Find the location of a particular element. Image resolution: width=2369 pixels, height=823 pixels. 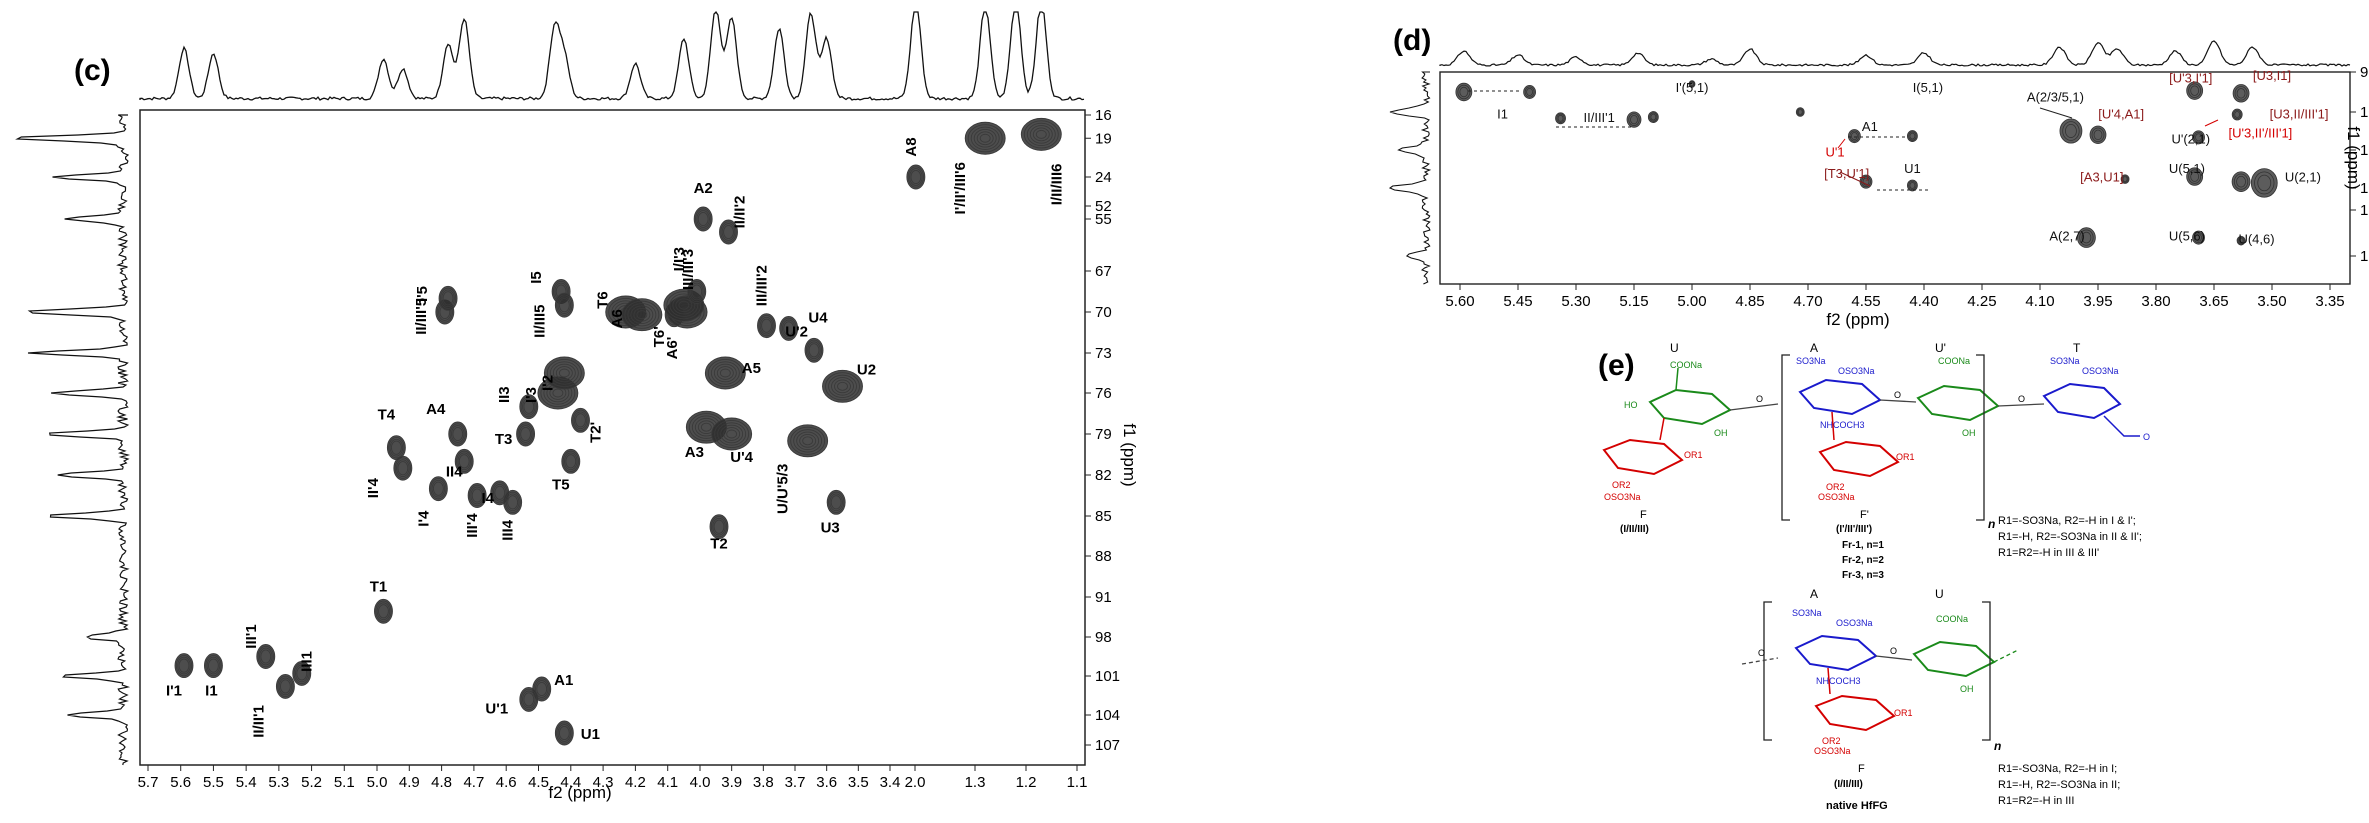

e-bracket-left is located at coordinates (1785, 437).